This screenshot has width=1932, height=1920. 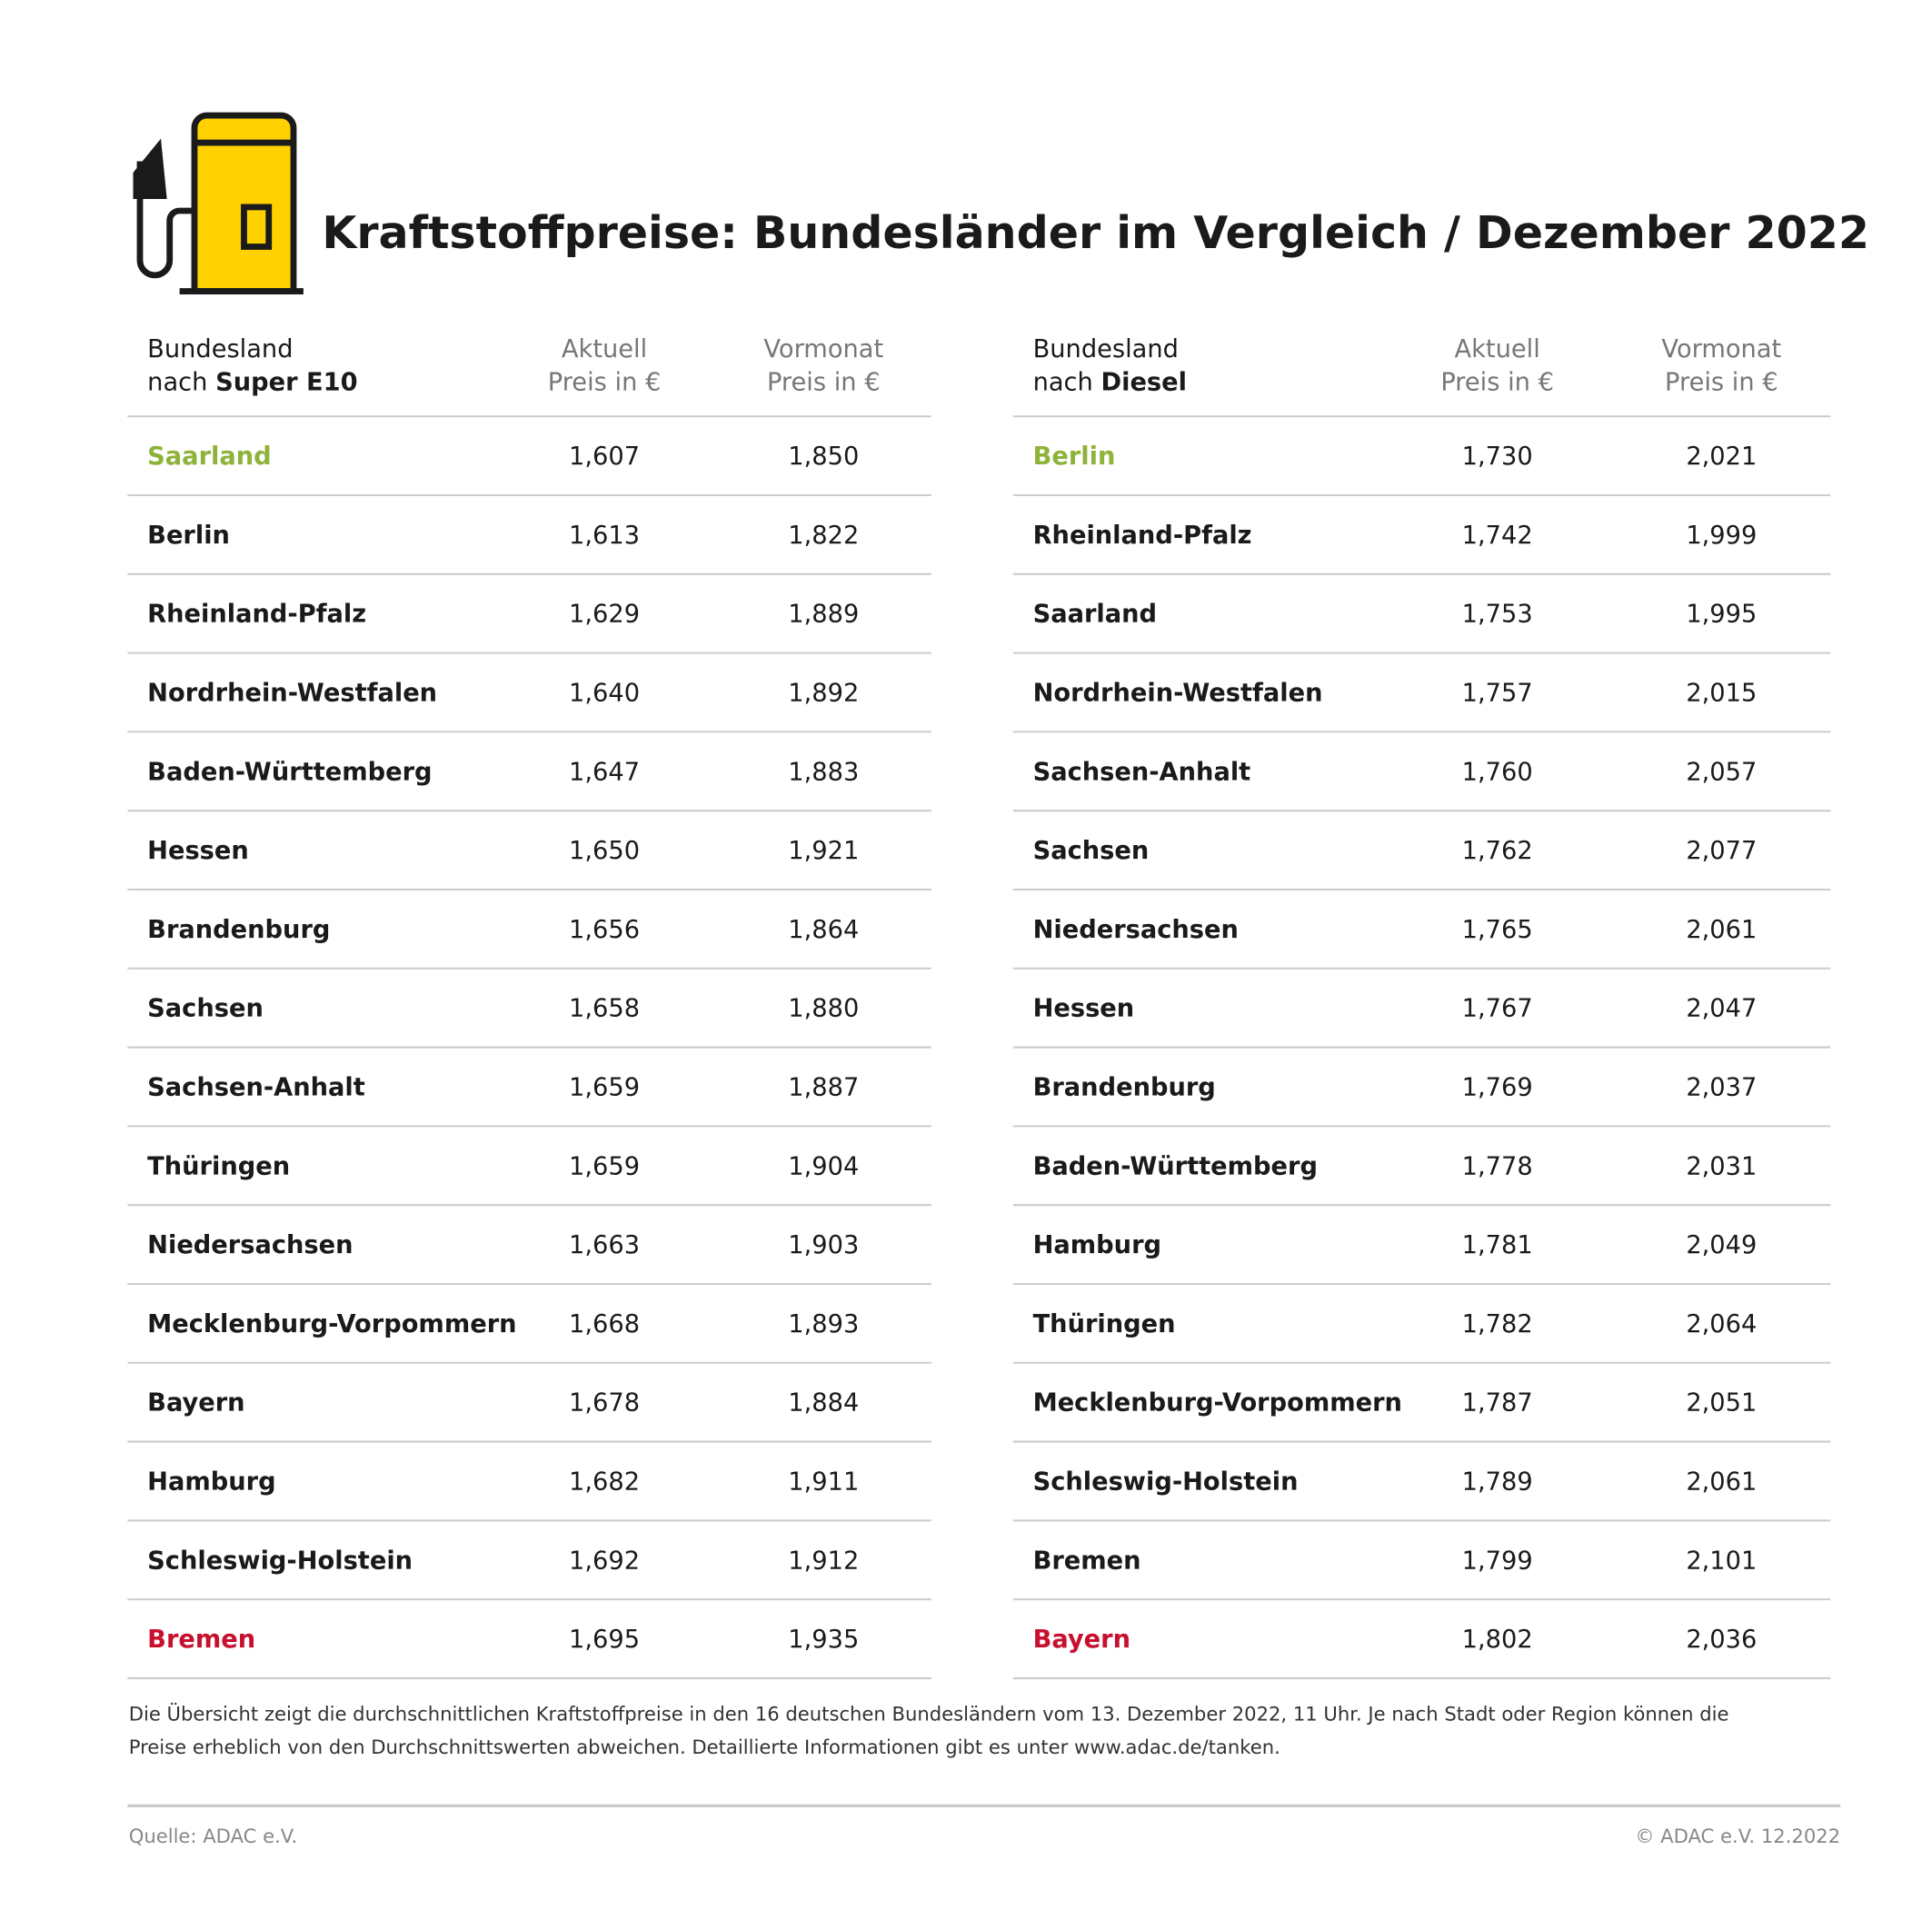 What do you see at coordinates (1721, 1403) in the screenshot?
I see `price-previous: 2,051` at bounding box center [1721, 1403].